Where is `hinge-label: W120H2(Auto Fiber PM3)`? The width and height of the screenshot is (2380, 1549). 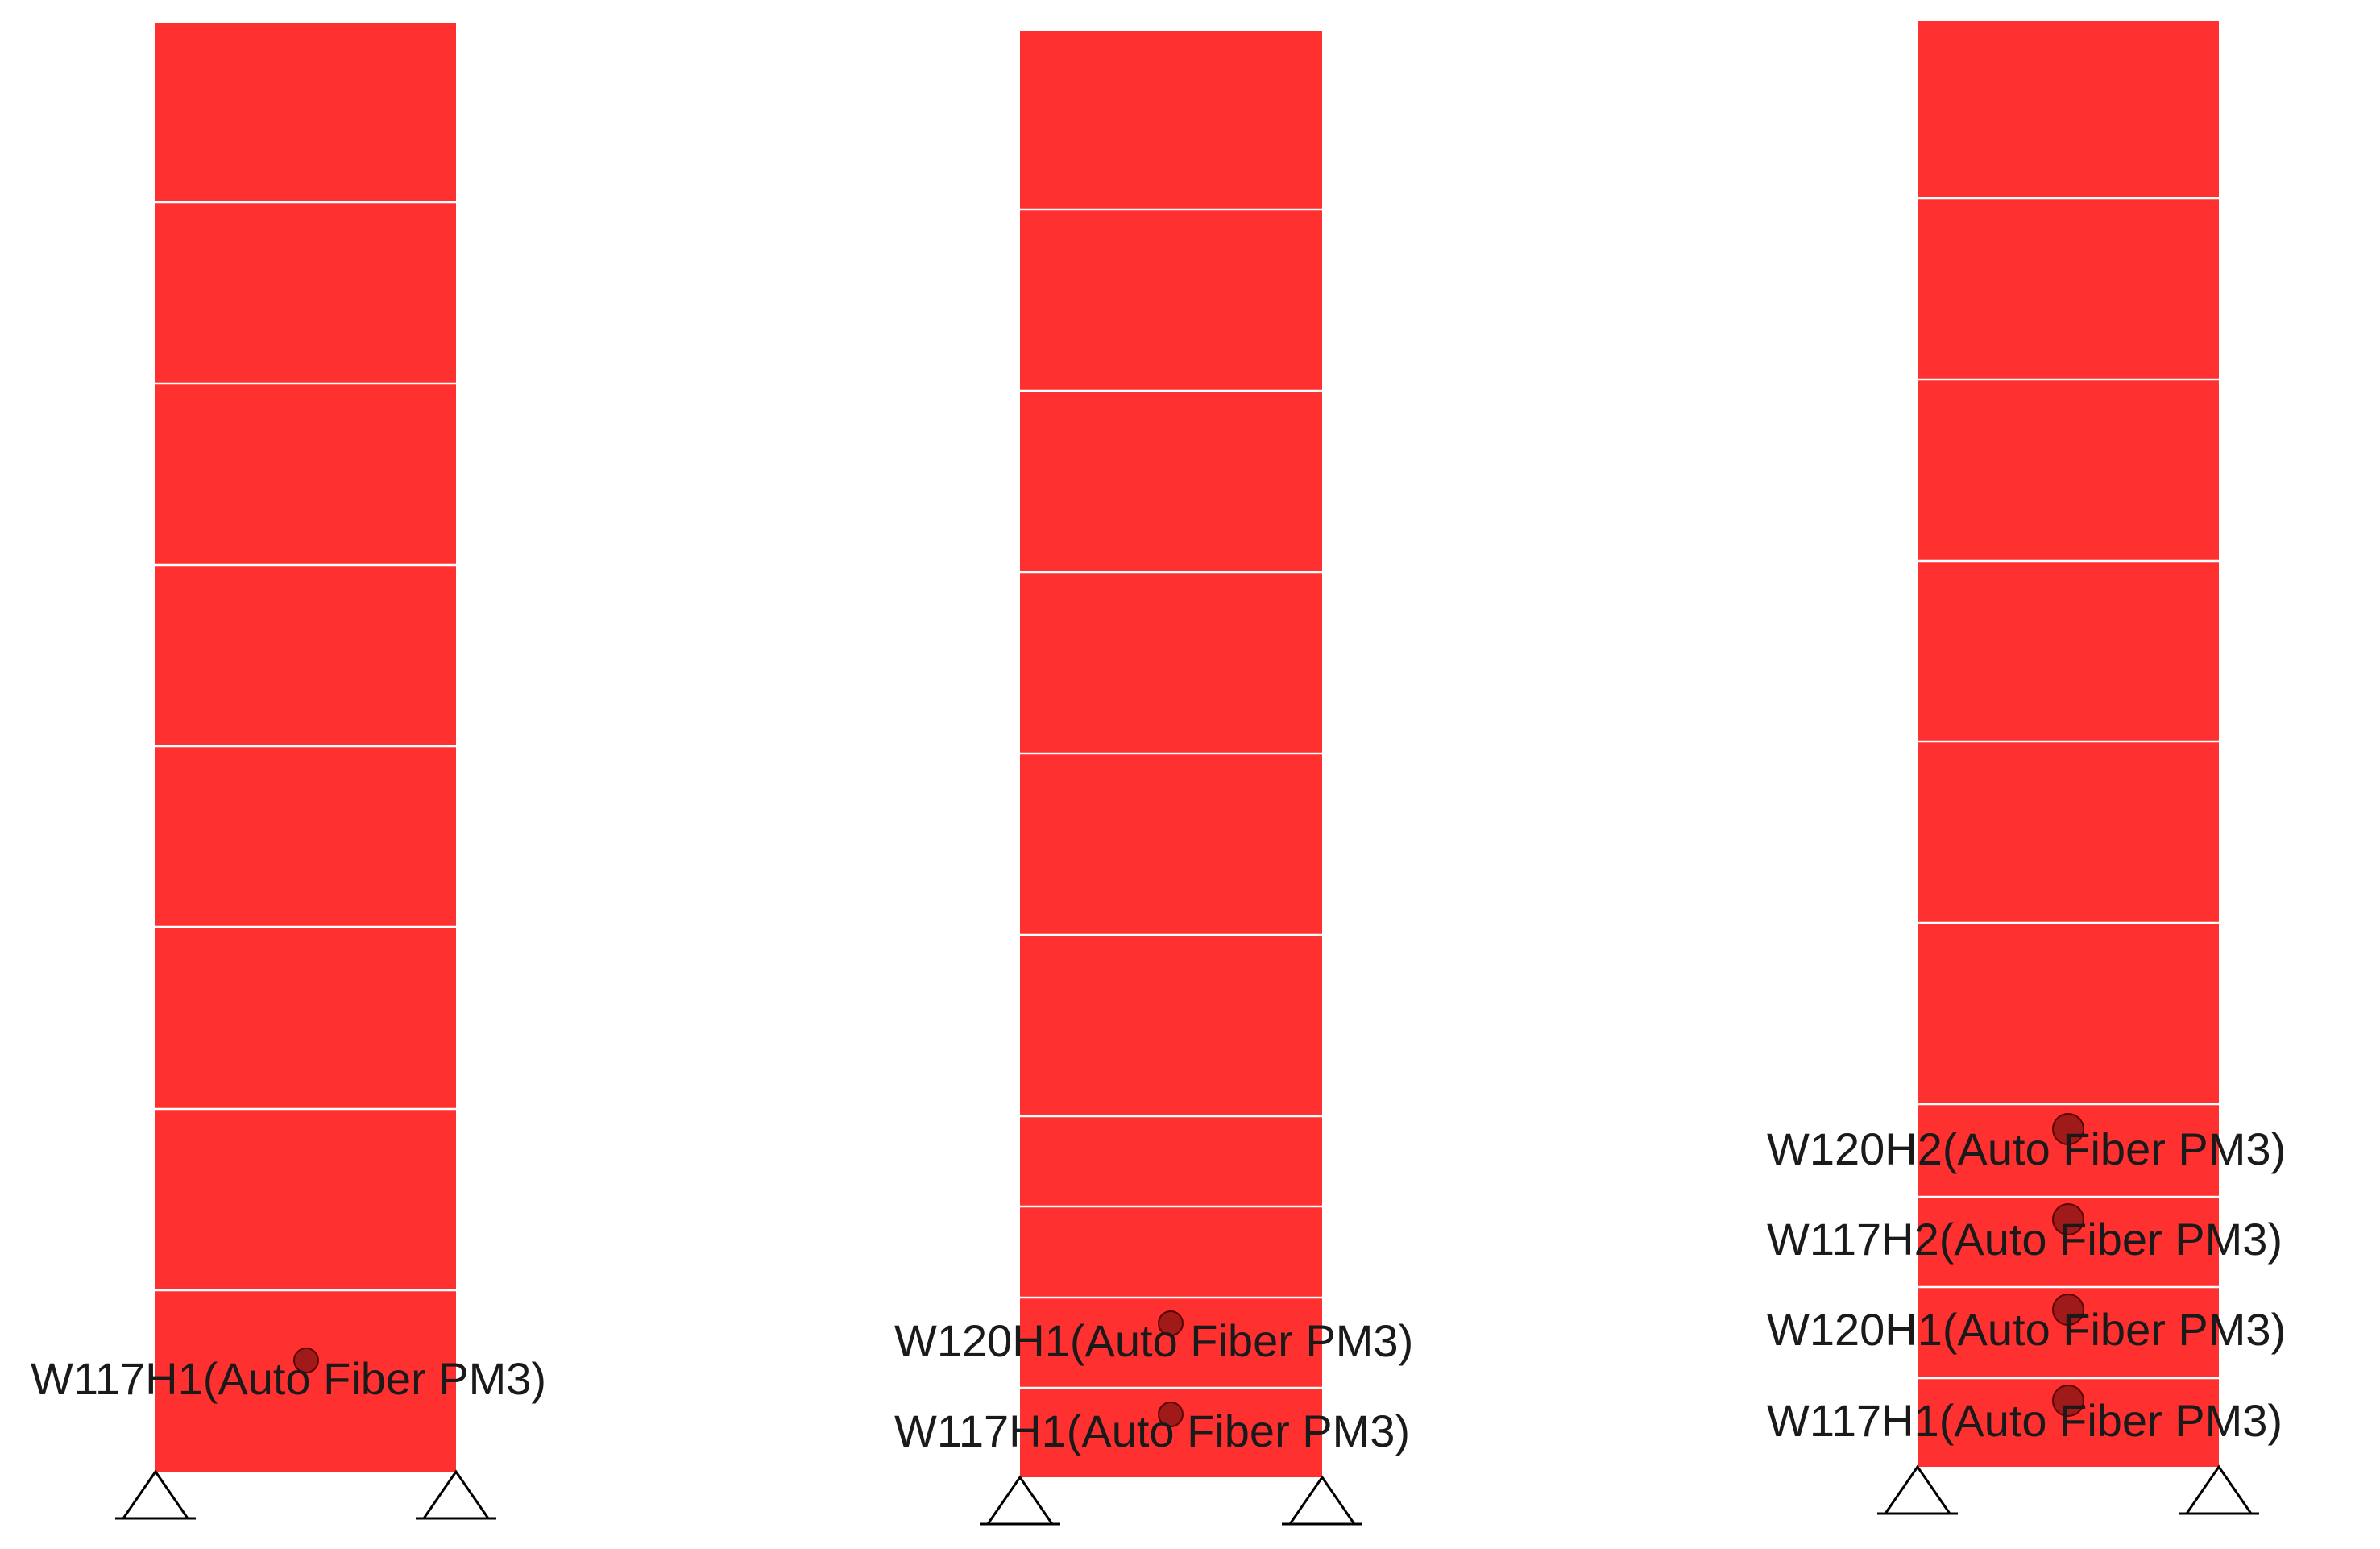 hinge-label: W120H2(Auto Fiber PM3) is located at coordinates (2026, 1148).